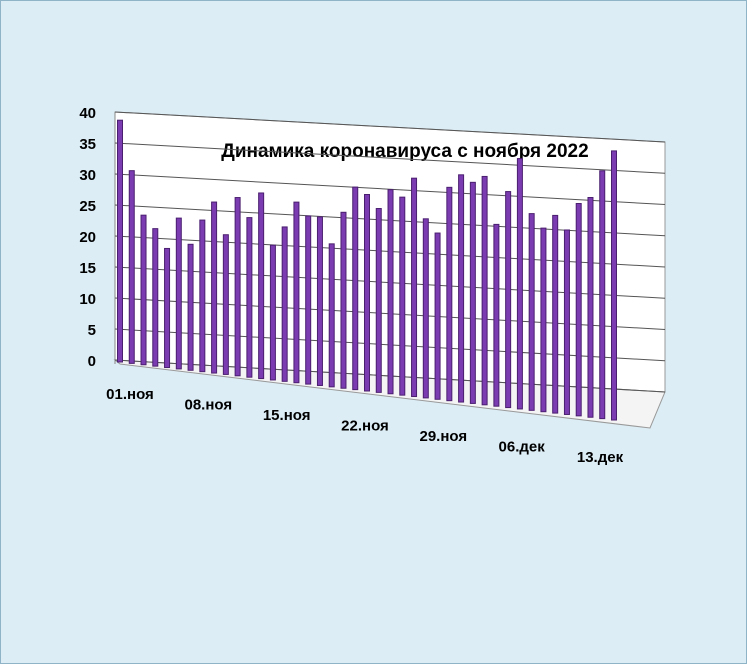 This screenshot has width=747, height=664. Describe the element at coordinates (87, 237) in the screenshot. I see `y-tick-label: 20` at that location.